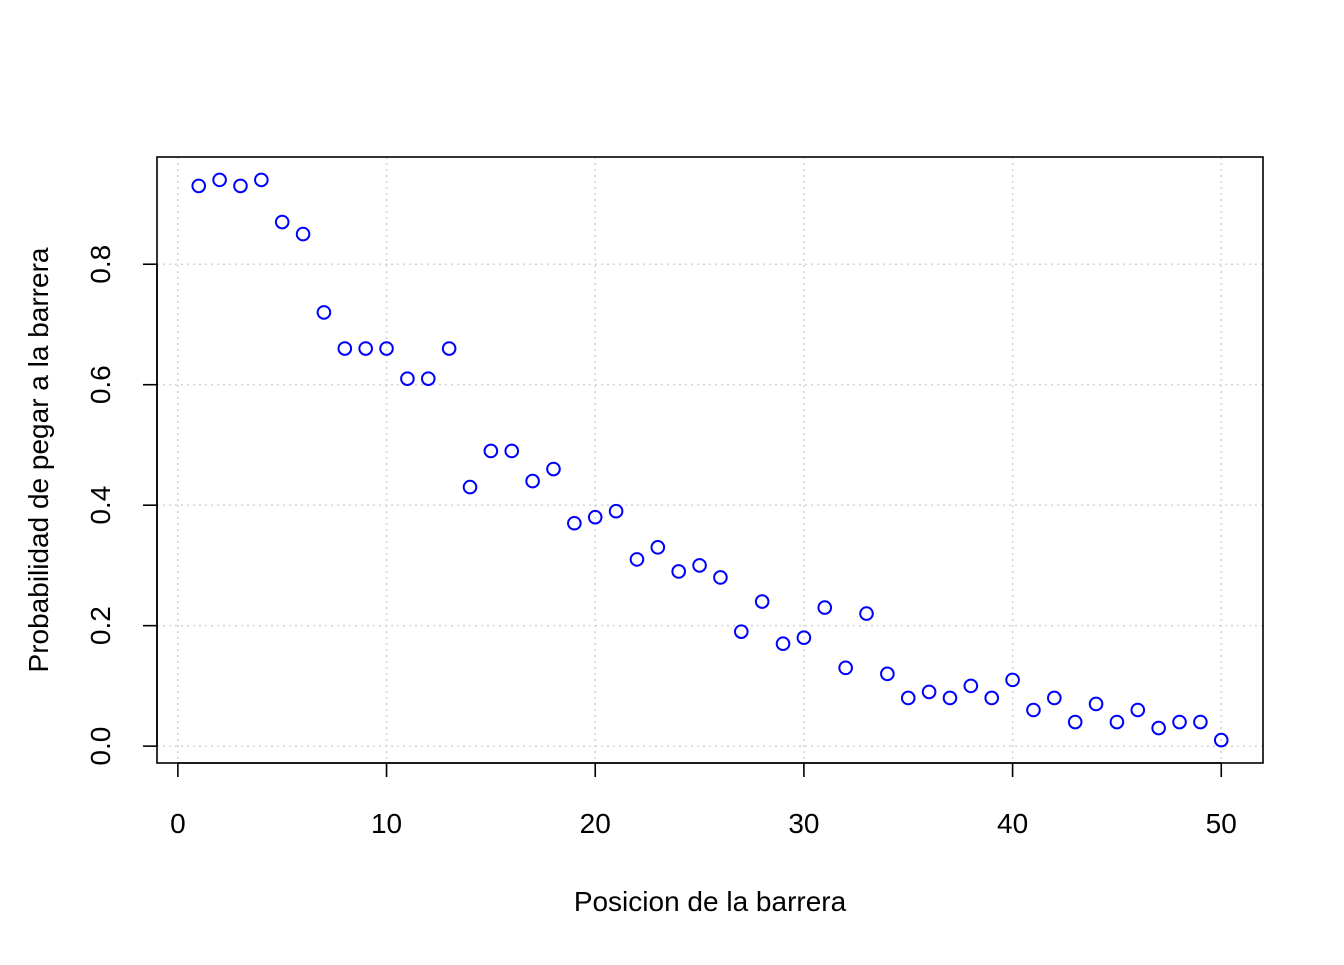 The image size is (1344, 965). What do you see at coordinates (121, 505) in the screenshot?
I see `y-axis: 0.0 0.2 0.4 0.6 0.8` at bounding box center [121, 505].